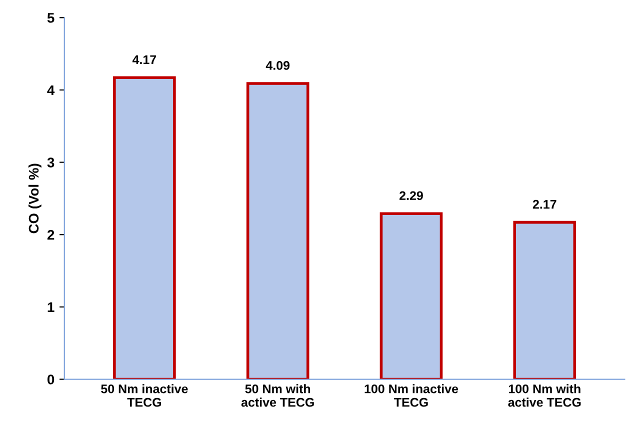 Image resolution: width=644 pixels, height=441 pixels. I want to click on y-tick-label: 2, so click(50, 235).